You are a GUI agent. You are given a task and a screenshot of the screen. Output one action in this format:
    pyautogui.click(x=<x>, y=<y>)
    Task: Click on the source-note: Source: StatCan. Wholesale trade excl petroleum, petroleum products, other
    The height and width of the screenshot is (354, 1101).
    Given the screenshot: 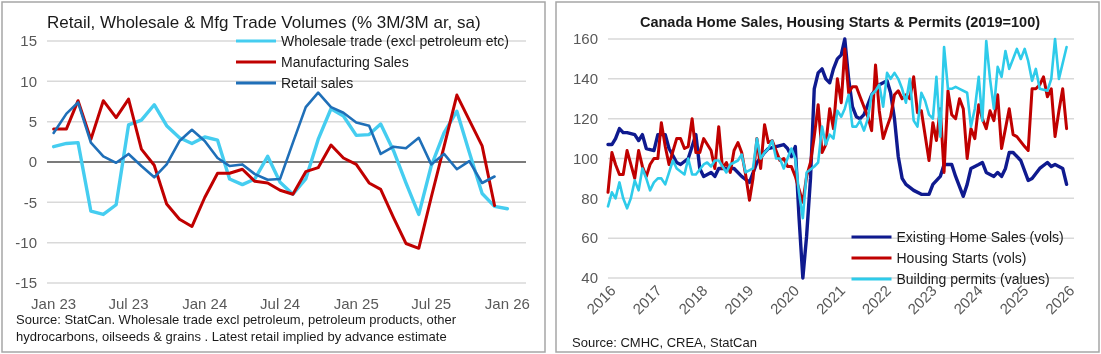 What is the action you would take?
    pyautogui.click(x=236, y=319)
    